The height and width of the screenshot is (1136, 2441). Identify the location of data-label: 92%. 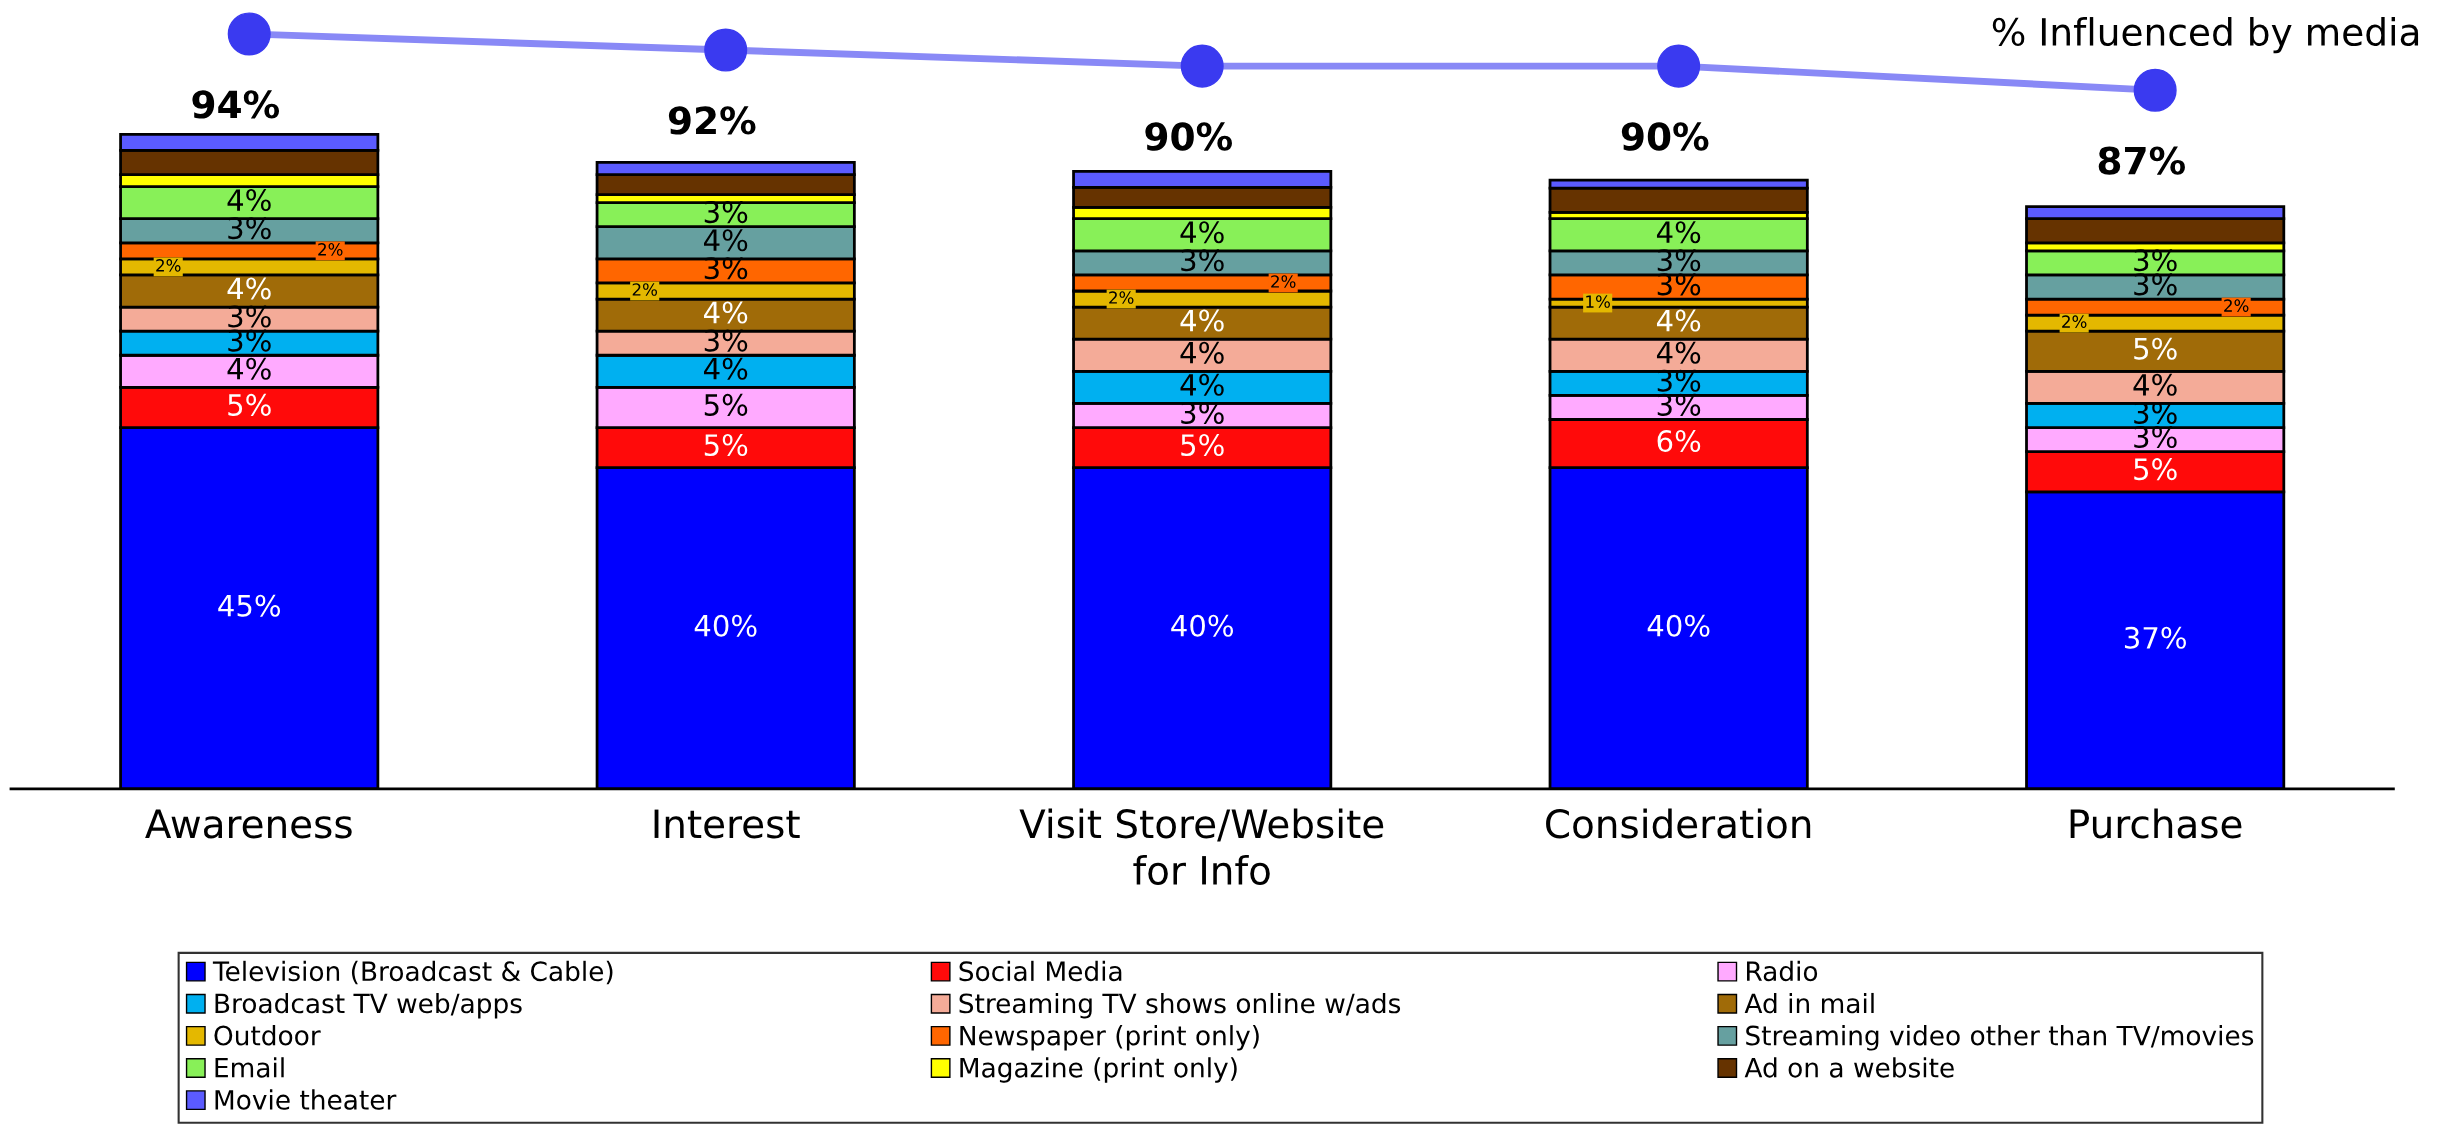
(712, 120).